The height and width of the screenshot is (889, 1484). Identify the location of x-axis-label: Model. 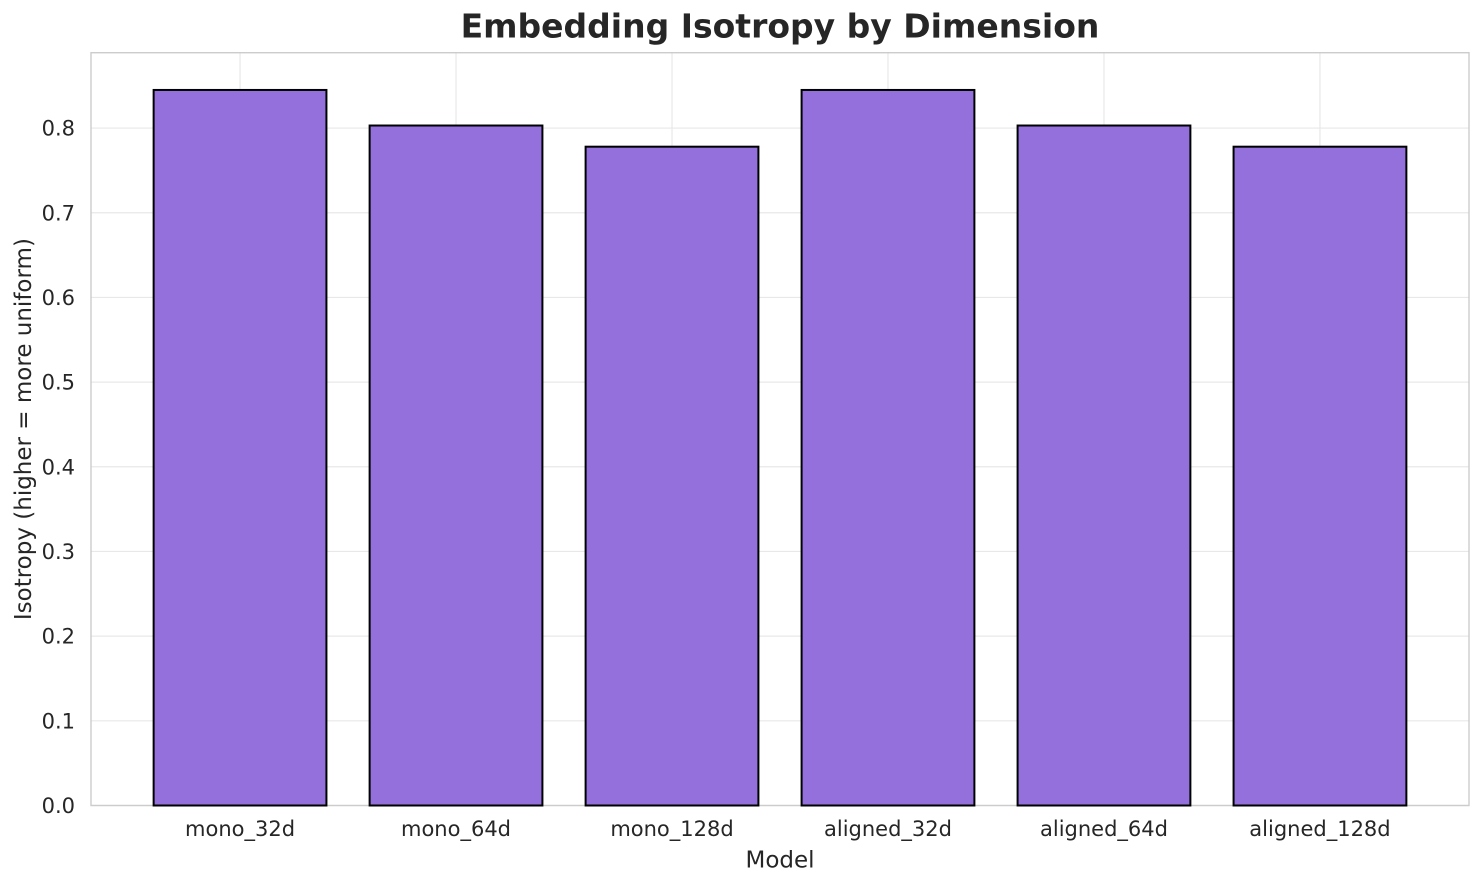
(779, 861).